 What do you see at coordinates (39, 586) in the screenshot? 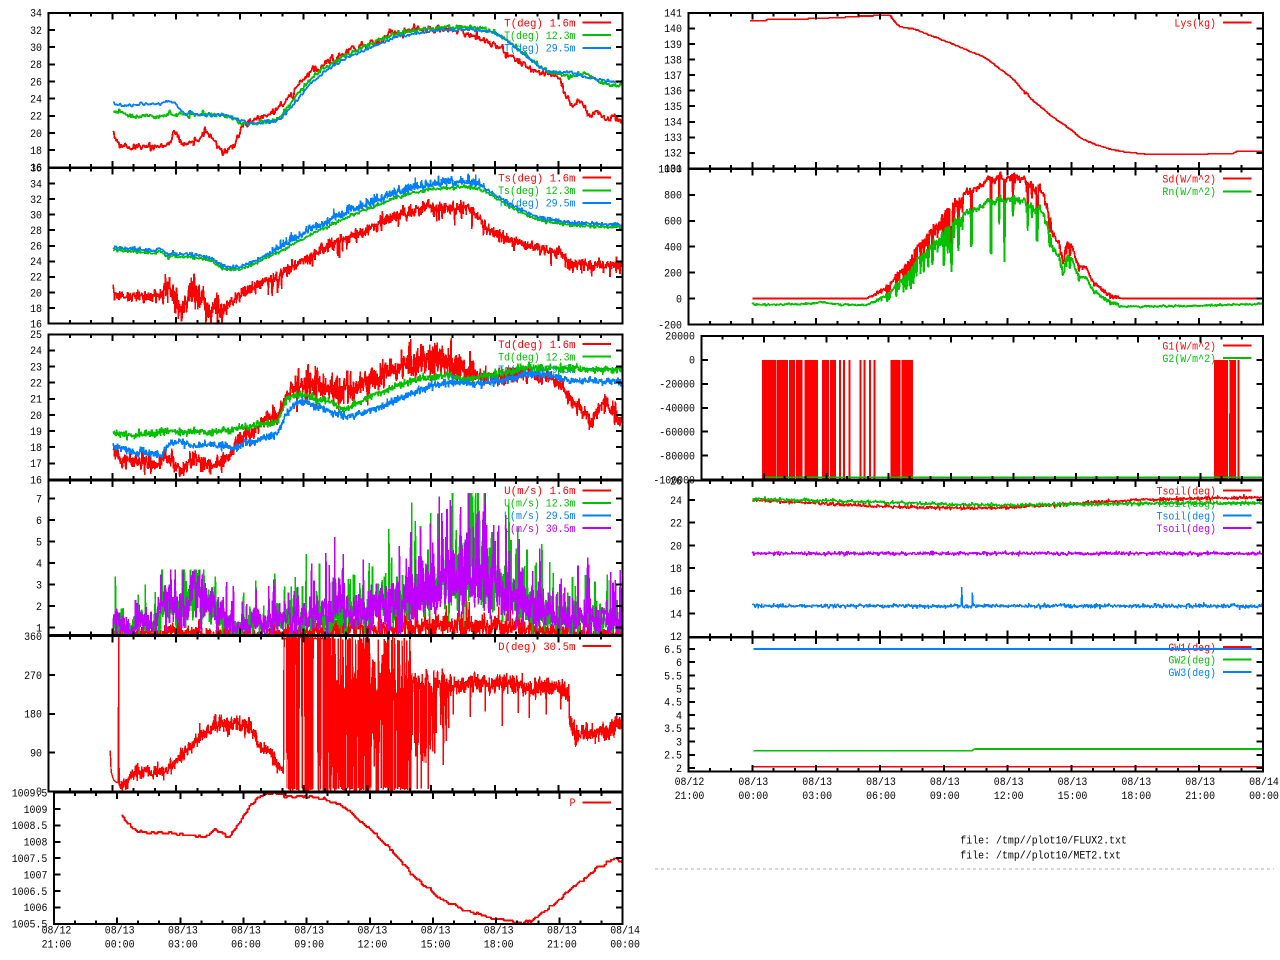
I see `svg-text: 3` at bounding box center [39, 586].